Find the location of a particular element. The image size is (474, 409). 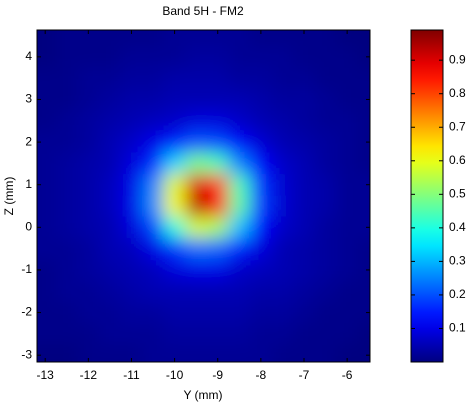

colorbar-tick-label: 0.5 is located at coordinates (457, 193).